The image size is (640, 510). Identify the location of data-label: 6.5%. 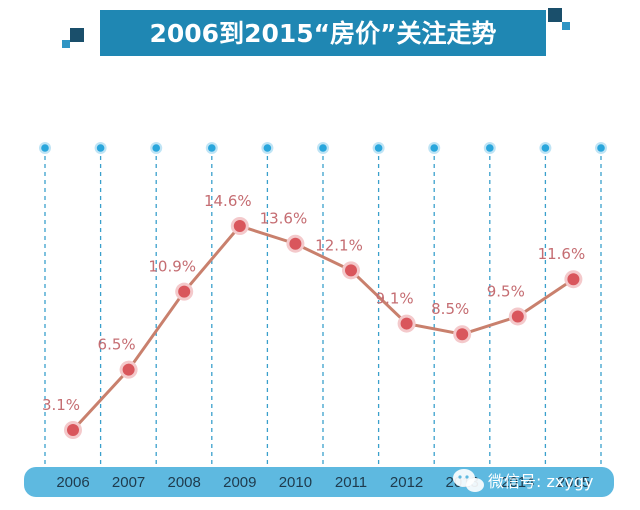
(117, 345).